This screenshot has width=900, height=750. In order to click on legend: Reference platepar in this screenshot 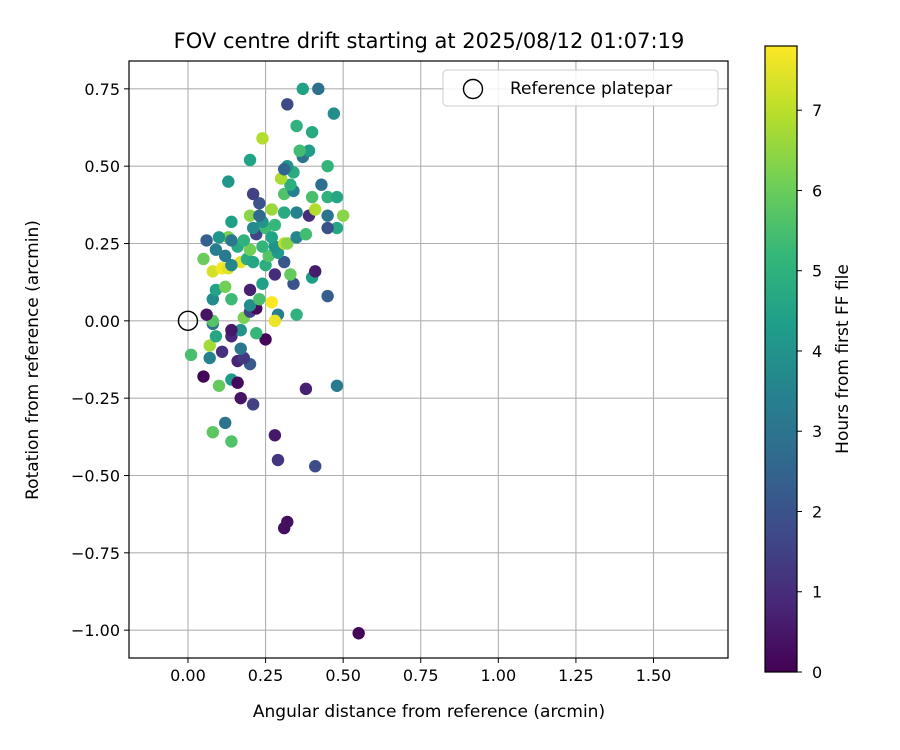, I will do `click(580, 88)`.